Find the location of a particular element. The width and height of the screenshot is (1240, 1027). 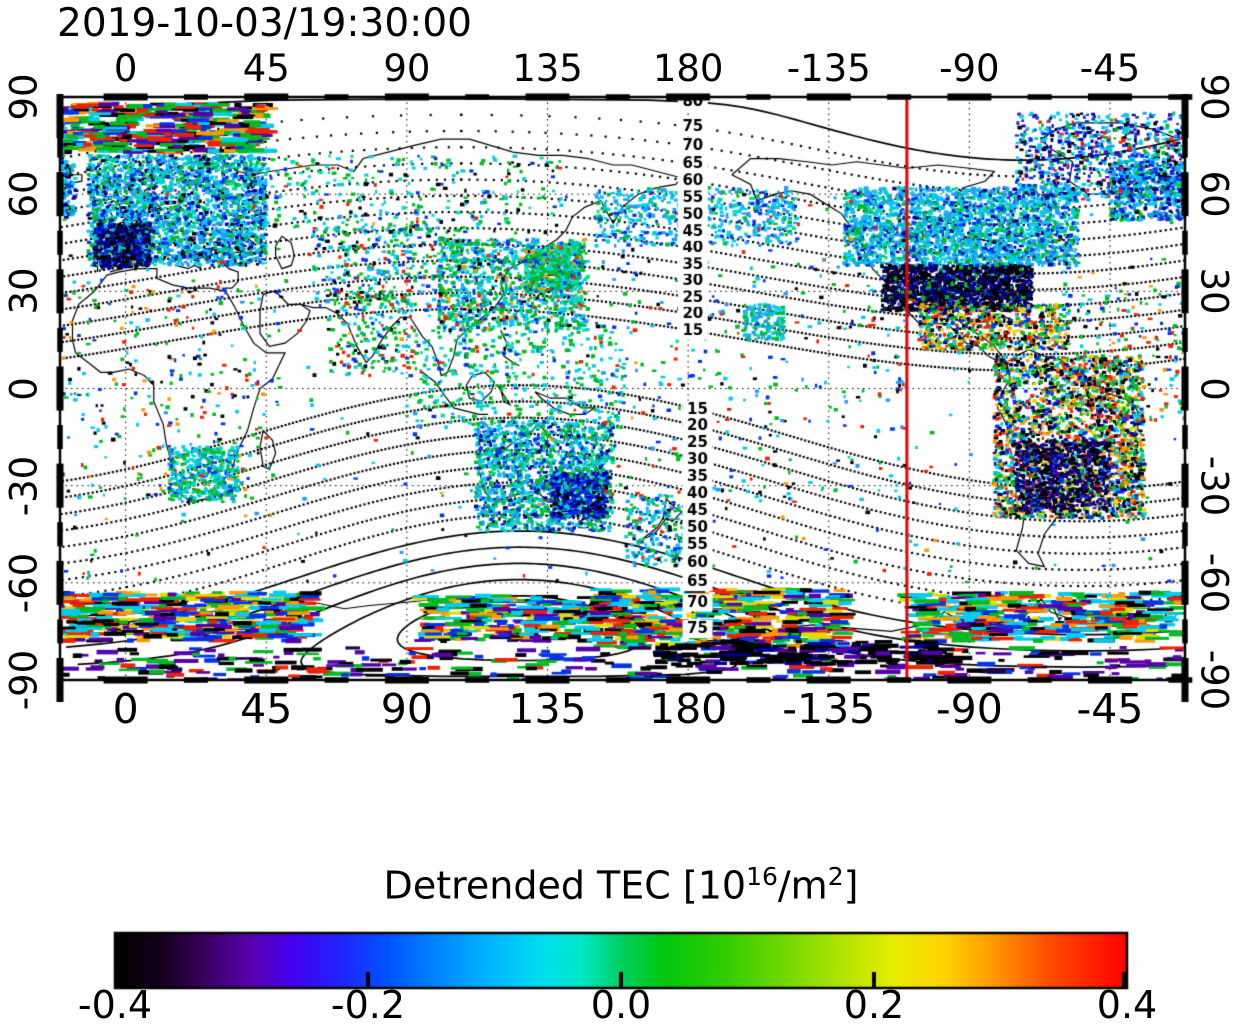

lat-tick-left--30: -30 is located at coordinates (24, 485).